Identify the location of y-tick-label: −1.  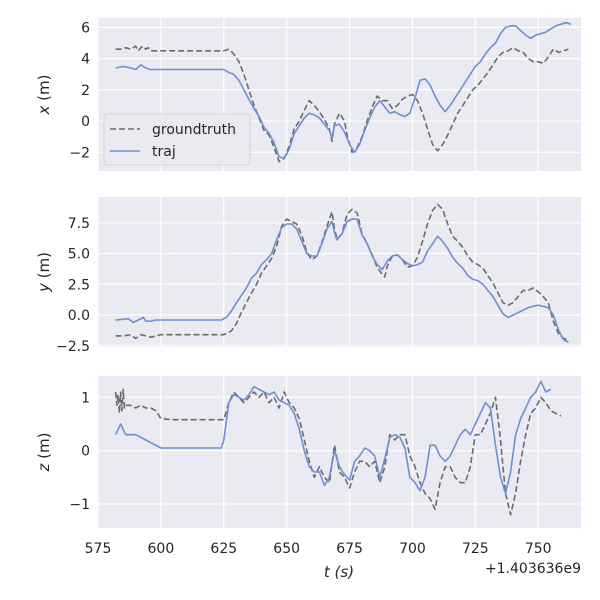
(79, 505).